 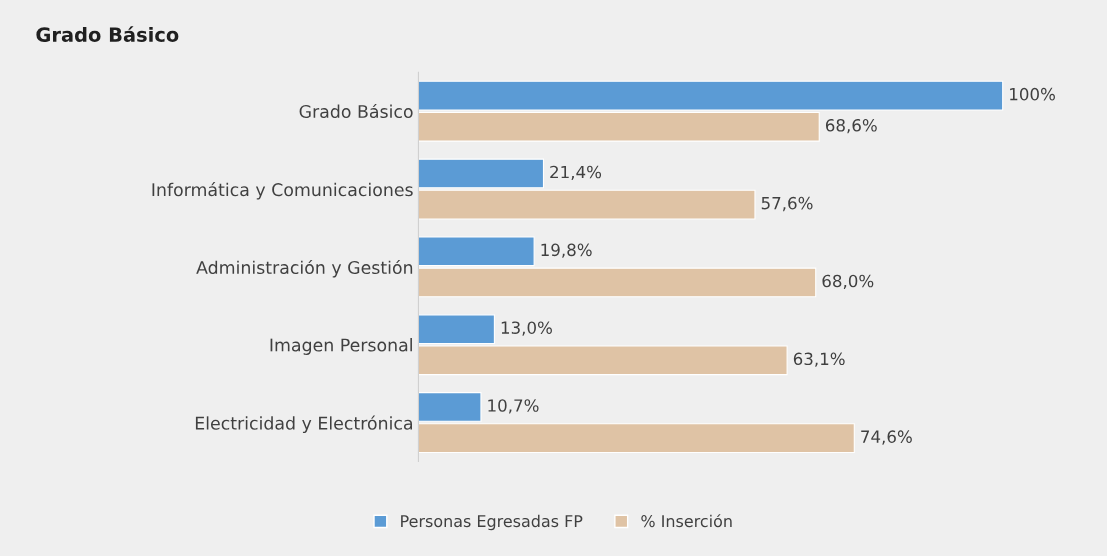 I want to click on data-label: 100%, so click(x=1032, y=94).